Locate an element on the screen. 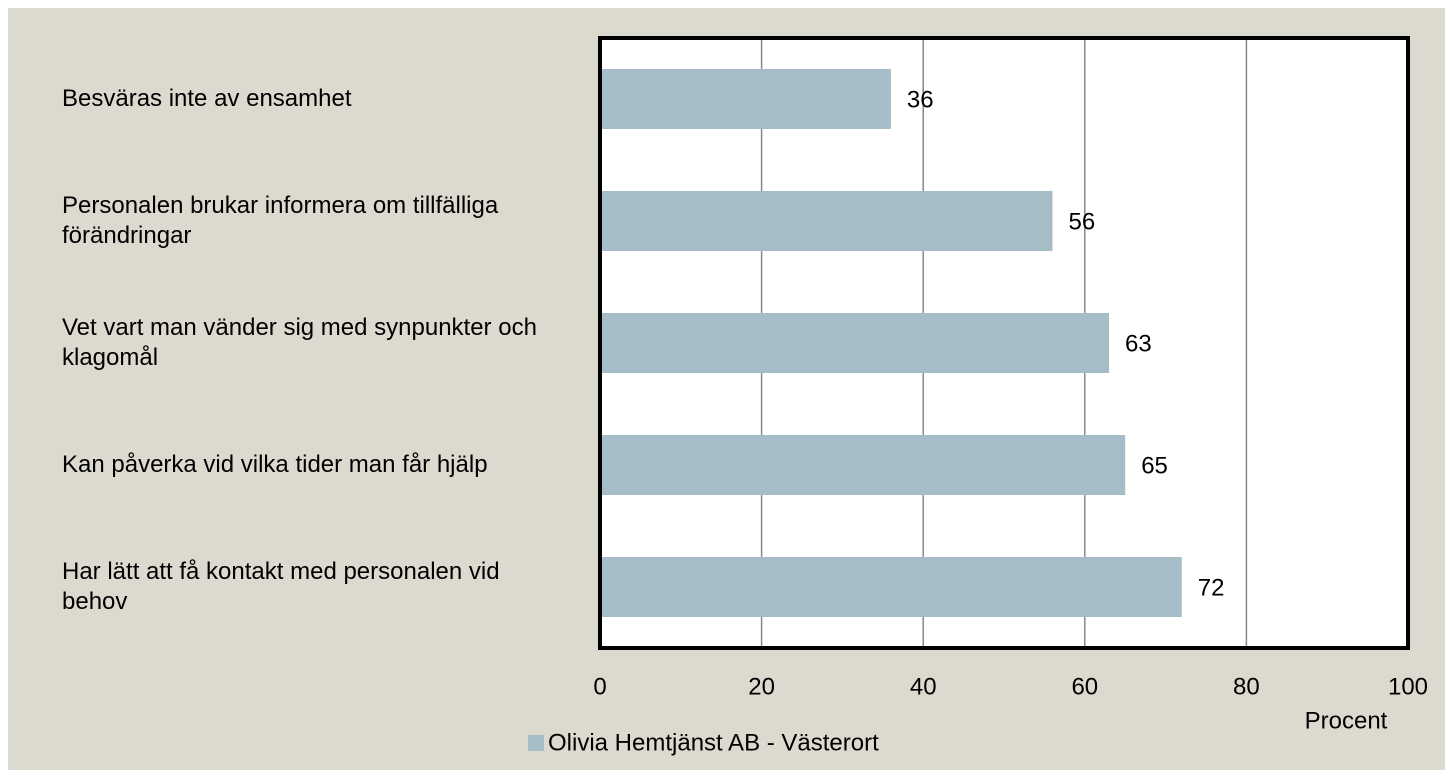  legend-swatch is located at coordinates (536, 743).